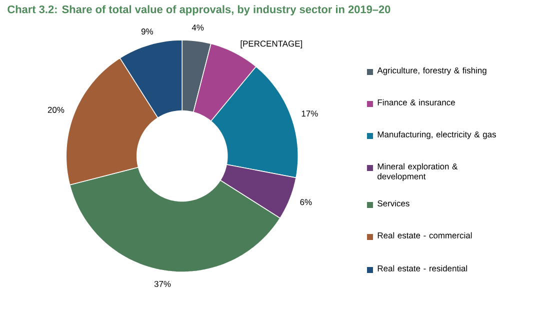  What do you see at coordinates (310, 113) in the screenshot?
I see `data-label: 17%` at bounding box center [310, 113].